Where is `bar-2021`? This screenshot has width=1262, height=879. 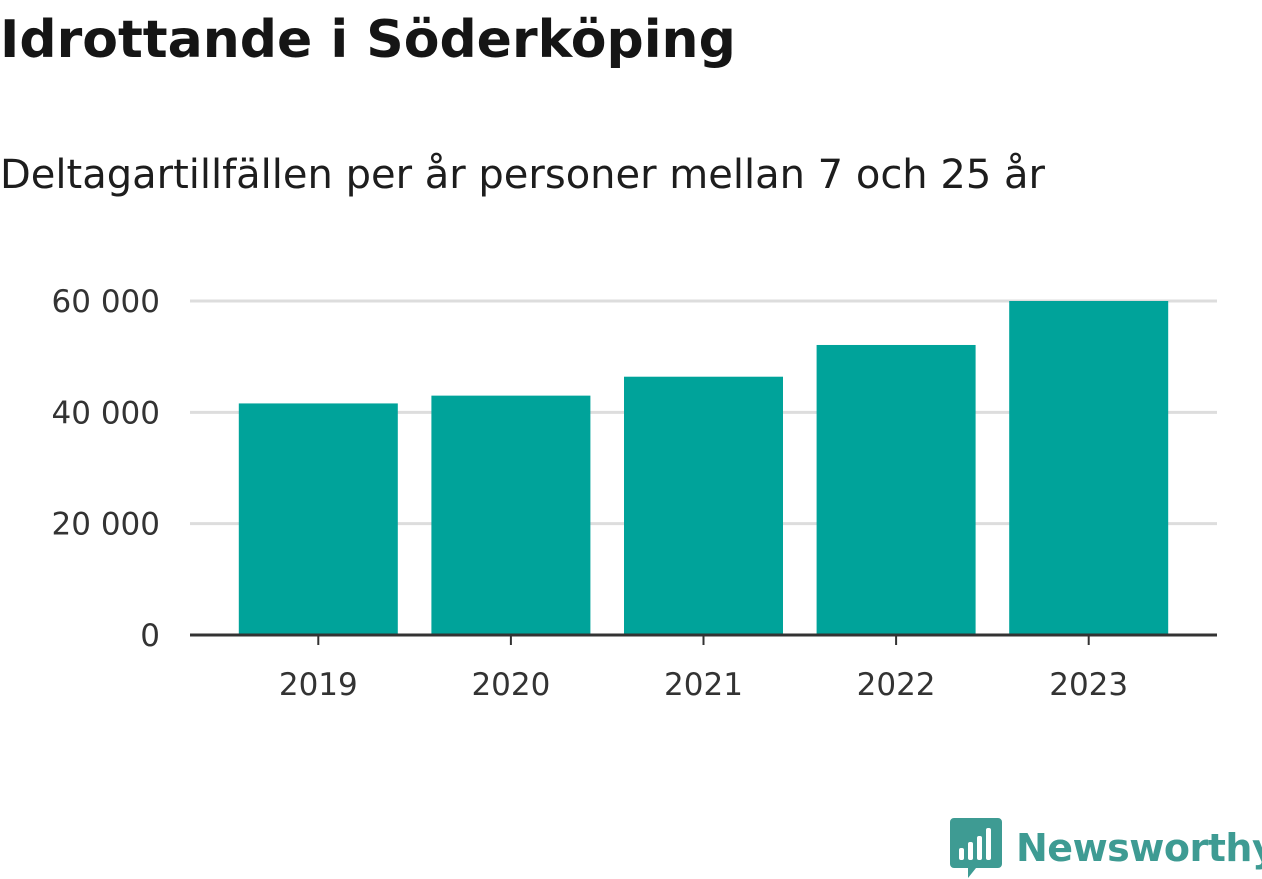
bar-2021 is located at coordinates (703, 505).